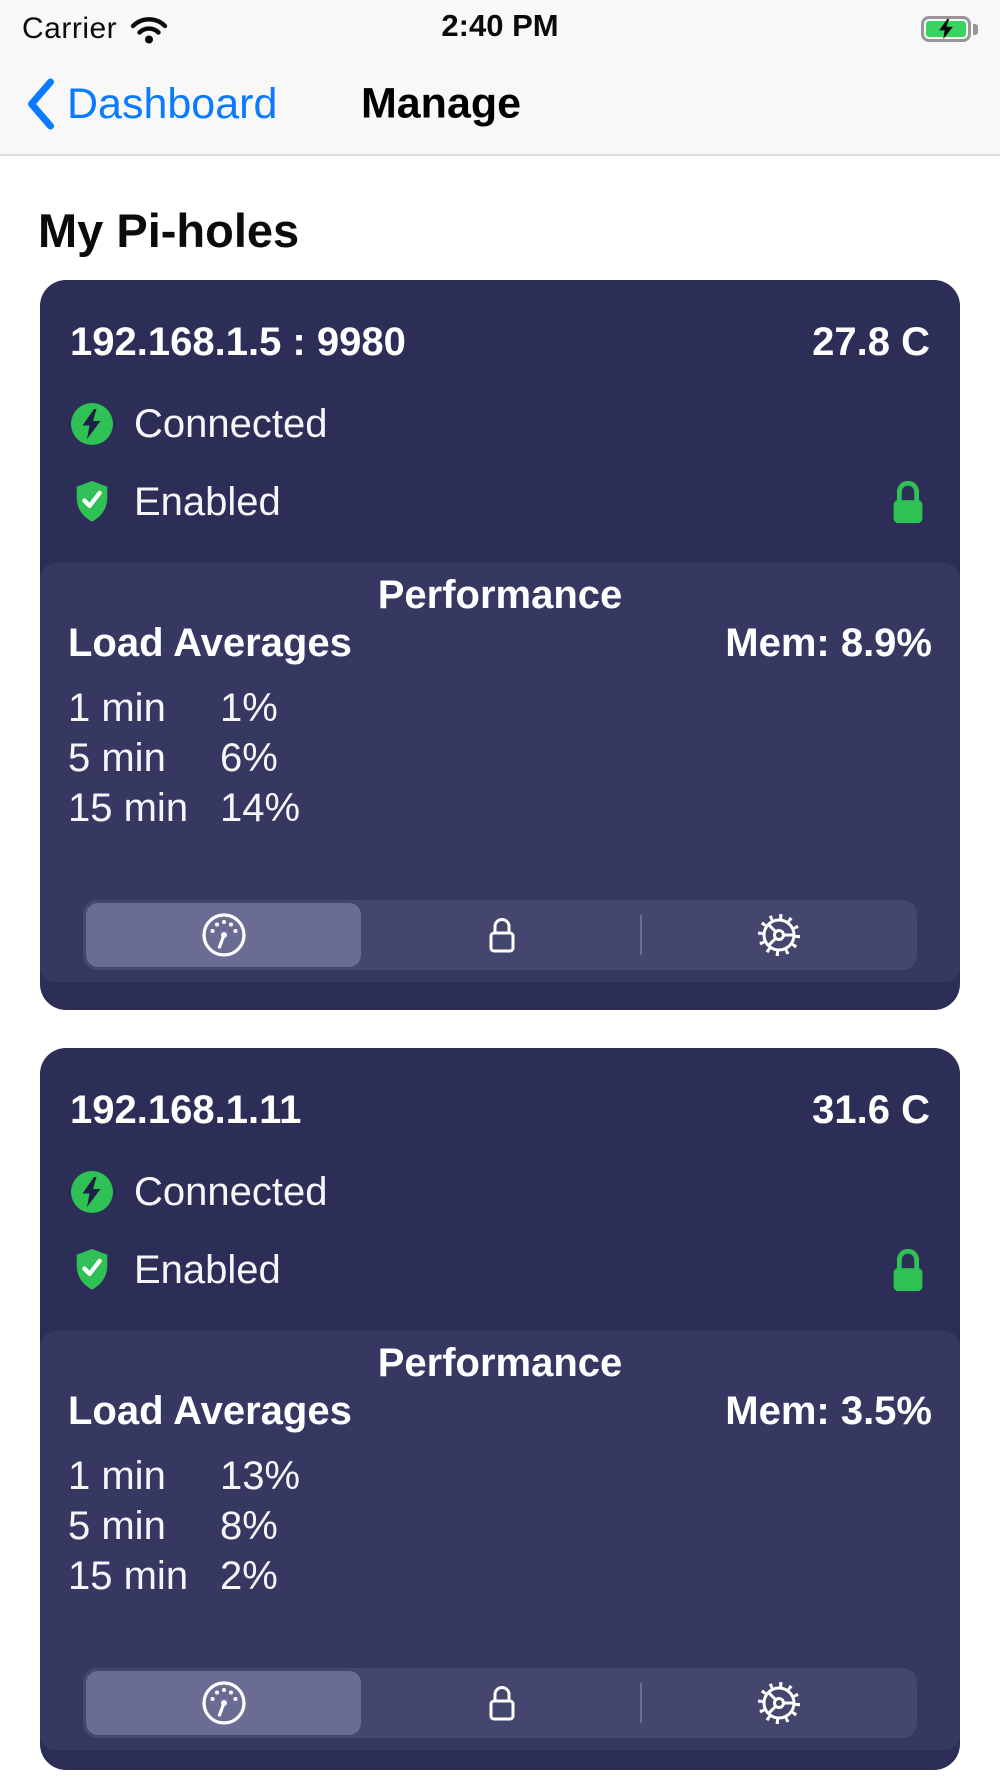 This screenshot has height=1778, width=1000. I want to click on battery-charging-icon, so click(946, 29).